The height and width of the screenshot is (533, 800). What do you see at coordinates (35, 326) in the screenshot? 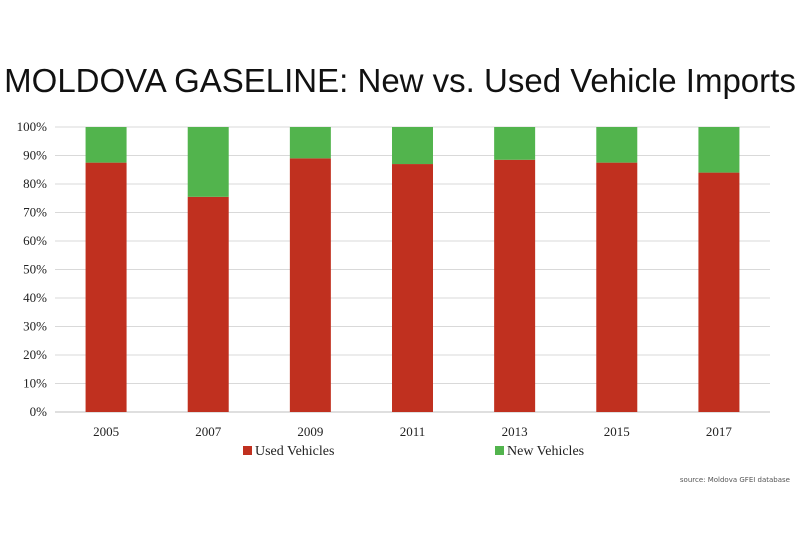
I see `y-tick-label: 30%` at bounding box center [35, 326].